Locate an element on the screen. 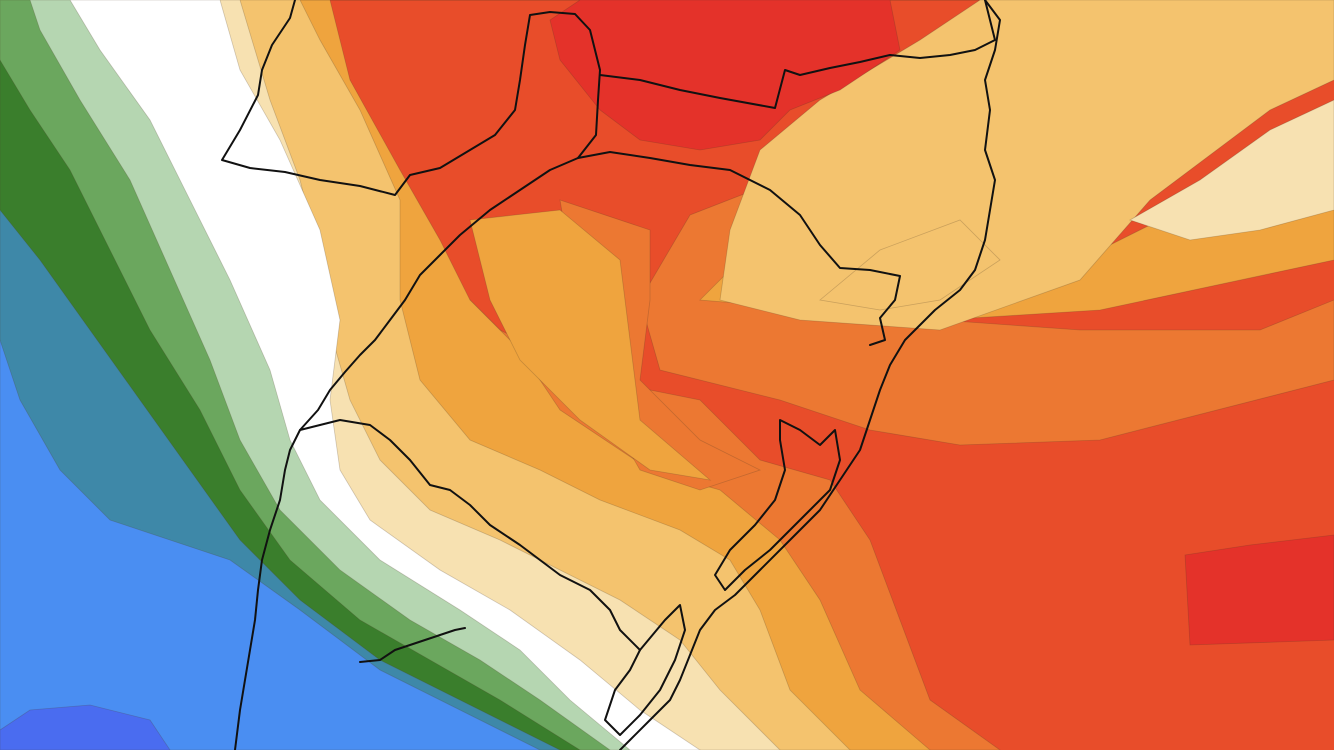 The image size is (1334, 750). anomaly-band-red-north is located at coordinates (725, 75).